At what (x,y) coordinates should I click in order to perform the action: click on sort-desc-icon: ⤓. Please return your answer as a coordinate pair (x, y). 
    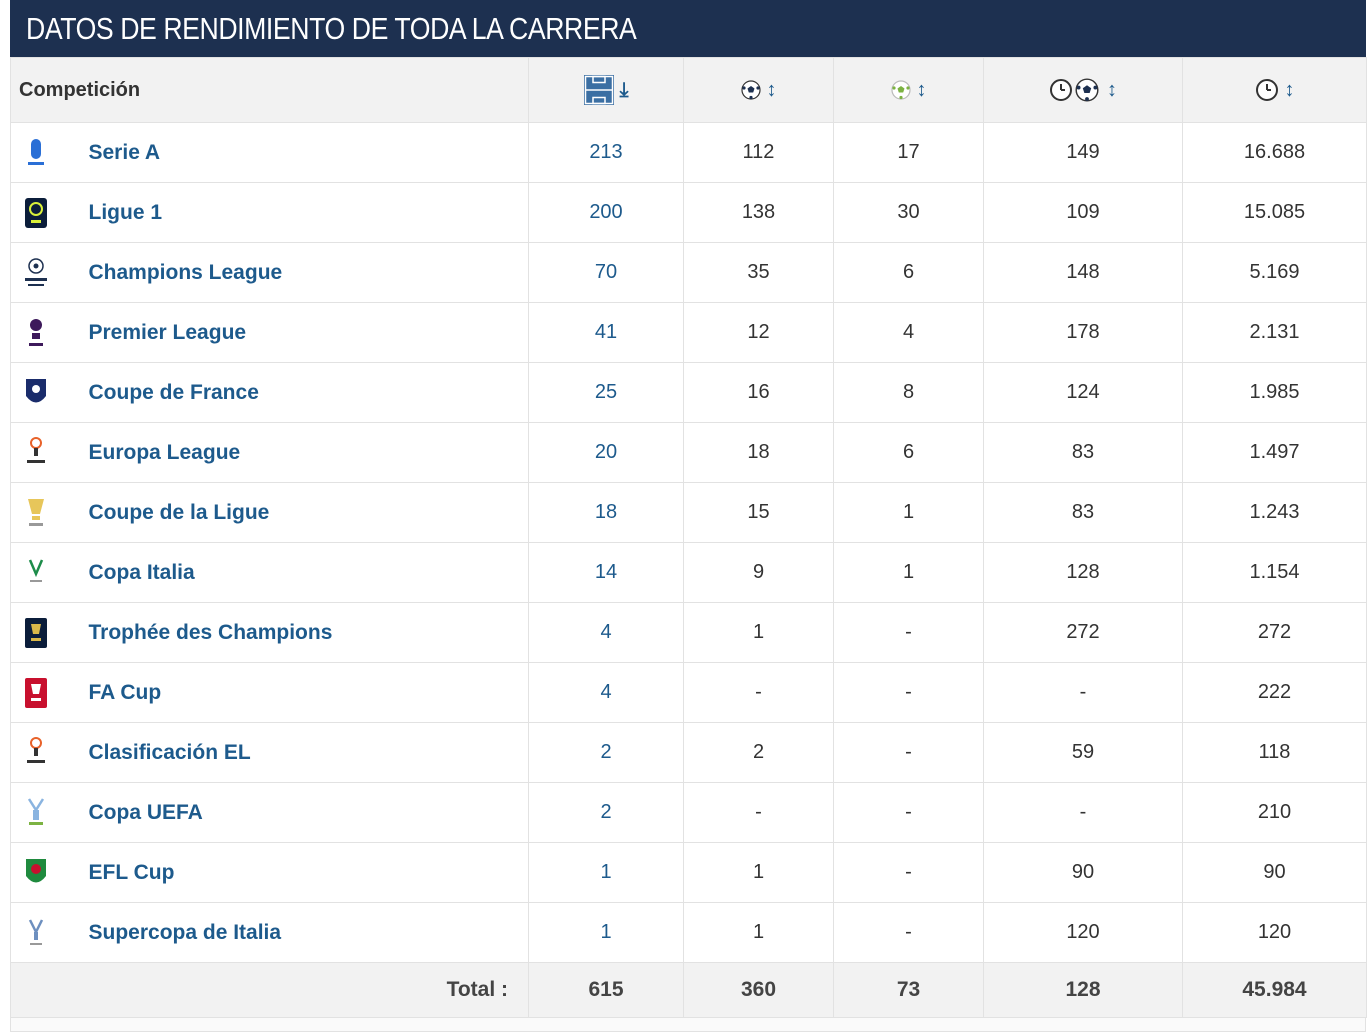
    Looking at the image, I should click on (624, 90).